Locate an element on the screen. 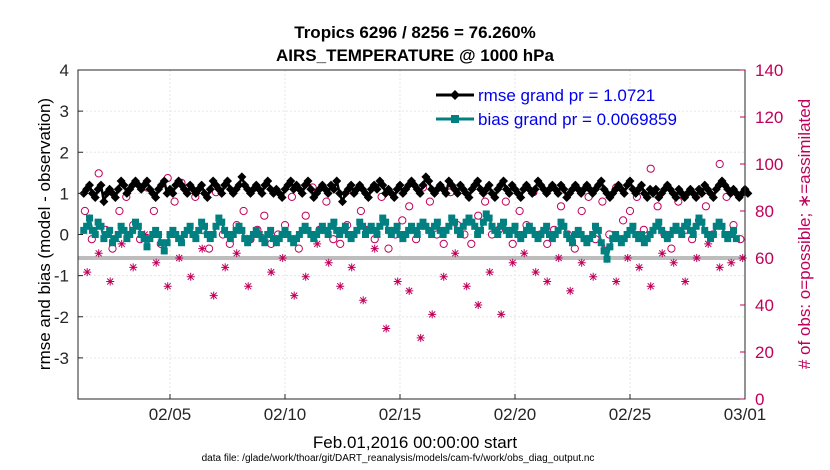 This screenshot has height=470, width=830. right-tick-label: 80 is located at coordinates (764, 211).